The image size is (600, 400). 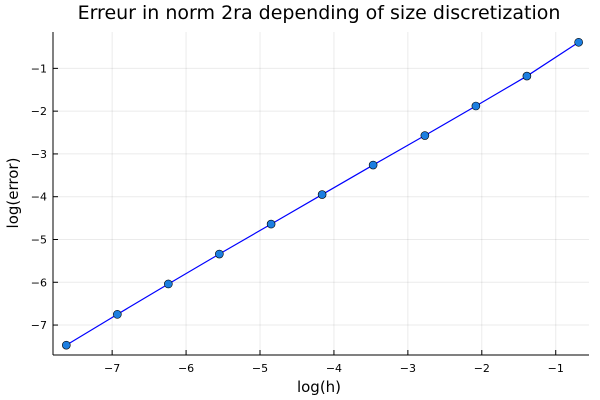 What do you see at coordinates (39, 197) in the screenshot?
I see `y-tick-label: −4` at bounding box center [39, 197].